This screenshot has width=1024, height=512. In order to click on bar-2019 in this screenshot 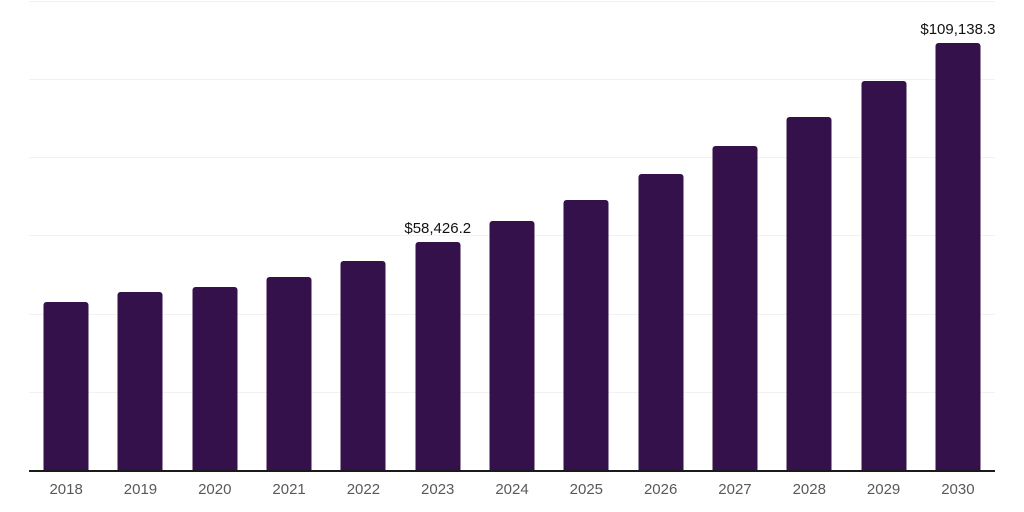, I will do `click(140, 381)`.